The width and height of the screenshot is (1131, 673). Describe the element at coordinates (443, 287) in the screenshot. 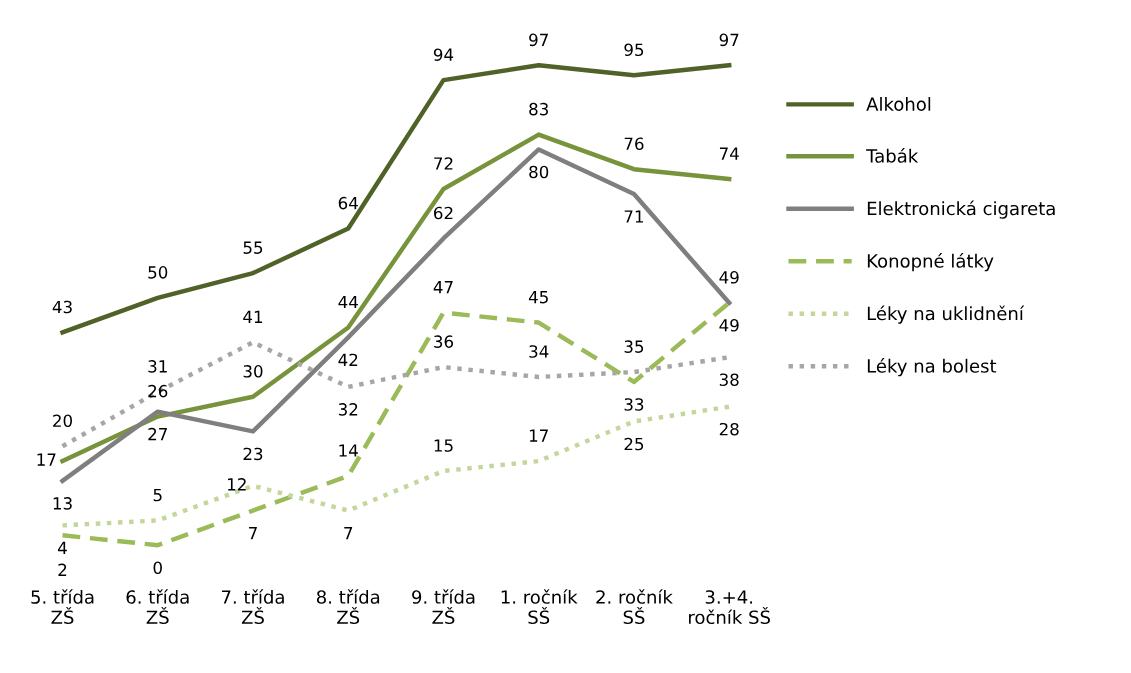

I see `data-label: 47` at that location.